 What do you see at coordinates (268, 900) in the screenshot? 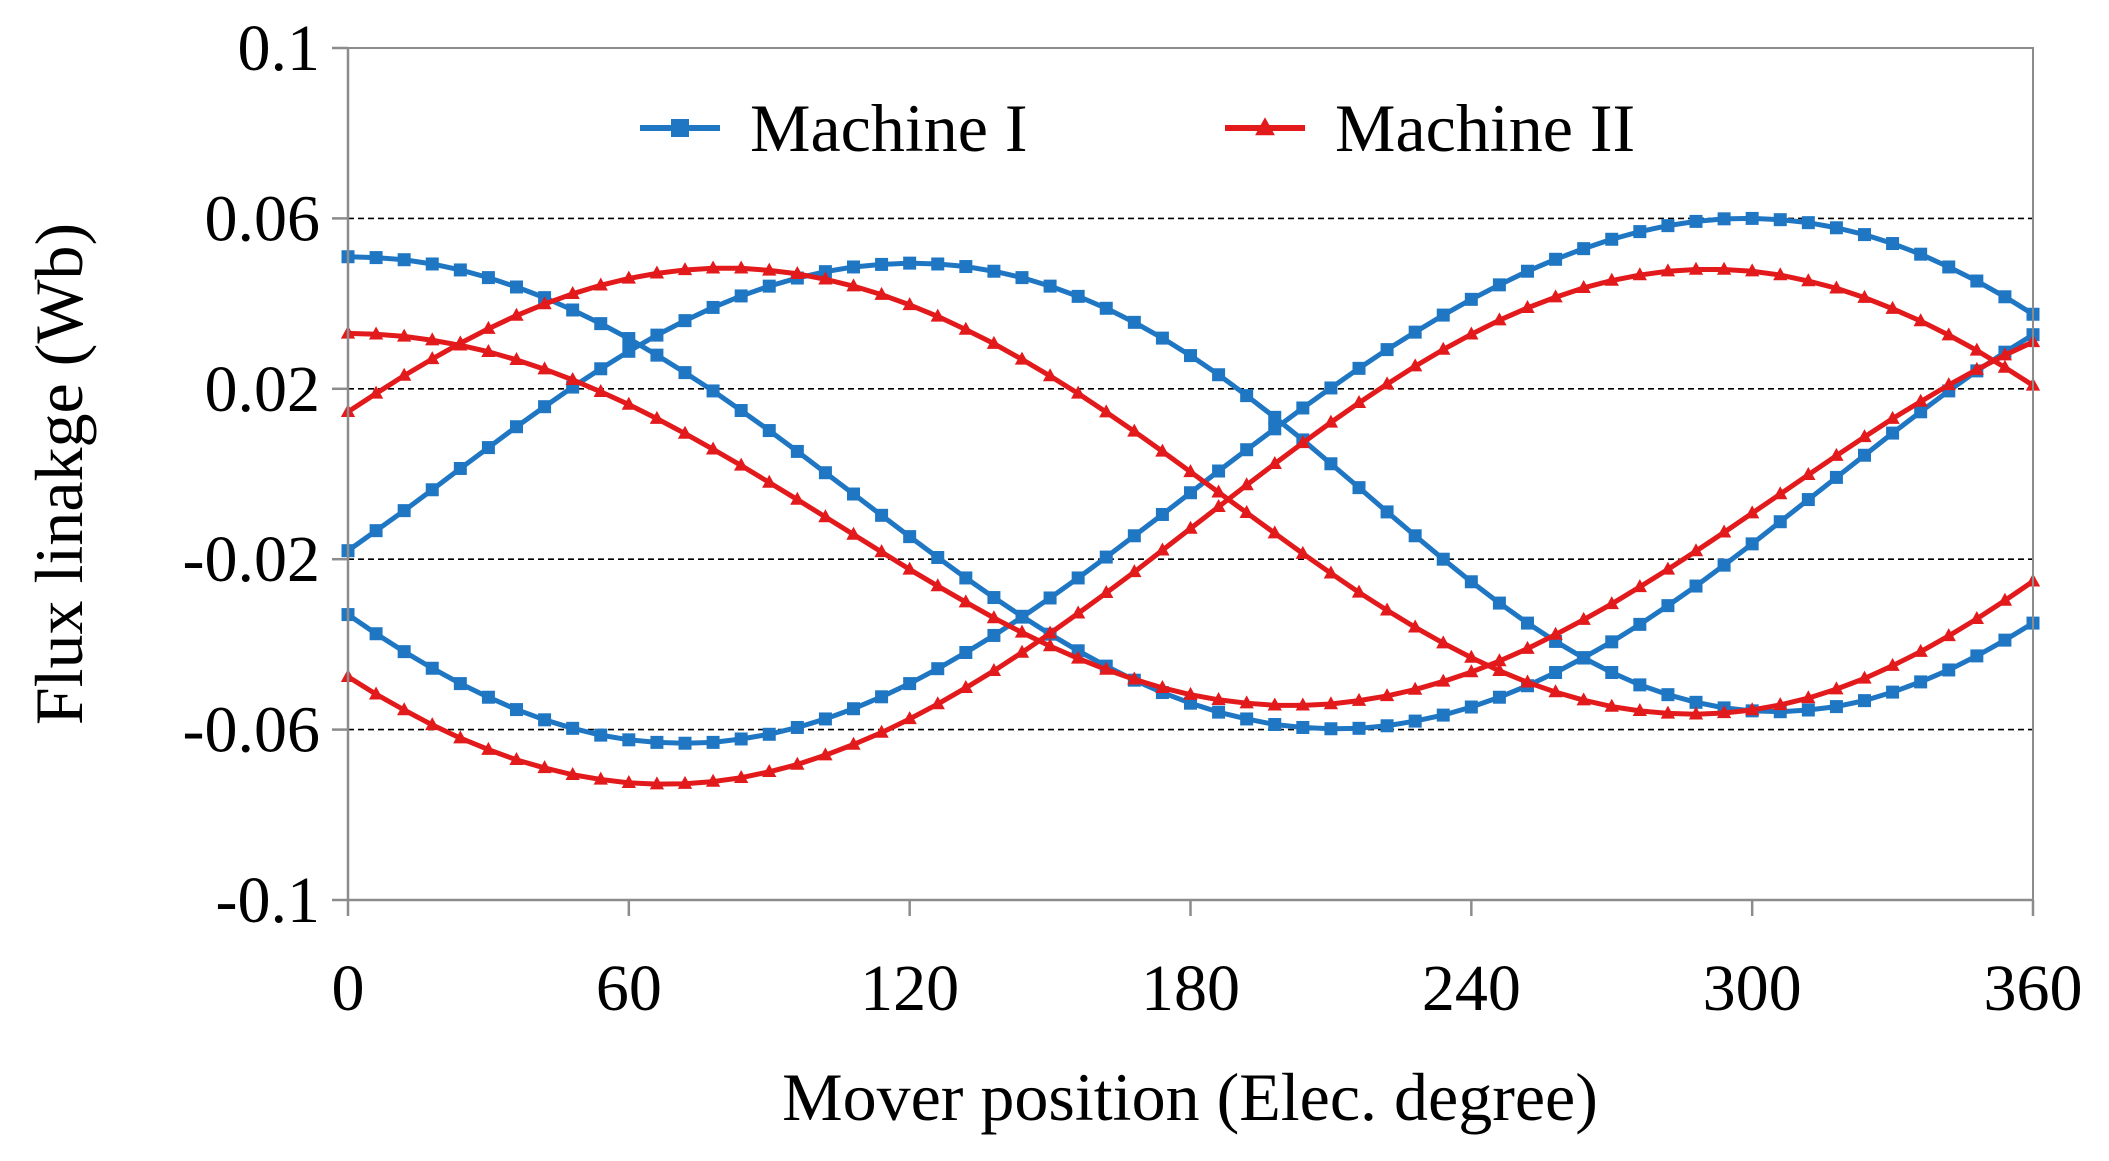
I see `y-tick-label: -0.1` at bounding box center [268, 900].